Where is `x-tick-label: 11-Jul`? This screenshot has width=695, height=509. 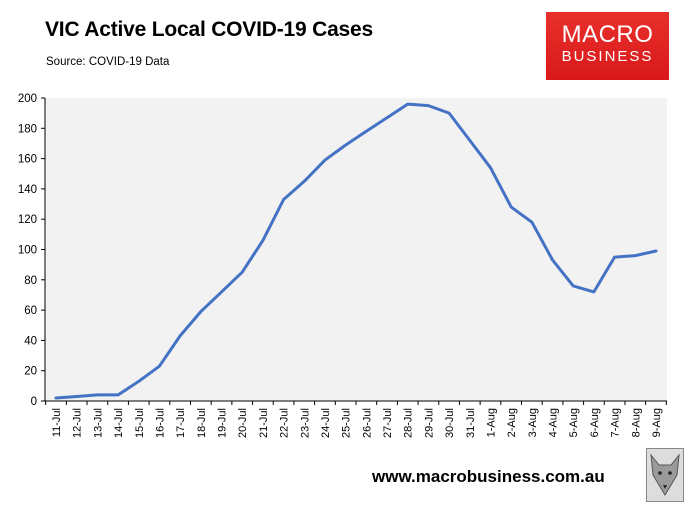
x-tick-label: 11-Jul is located at coordinates (57, 422).